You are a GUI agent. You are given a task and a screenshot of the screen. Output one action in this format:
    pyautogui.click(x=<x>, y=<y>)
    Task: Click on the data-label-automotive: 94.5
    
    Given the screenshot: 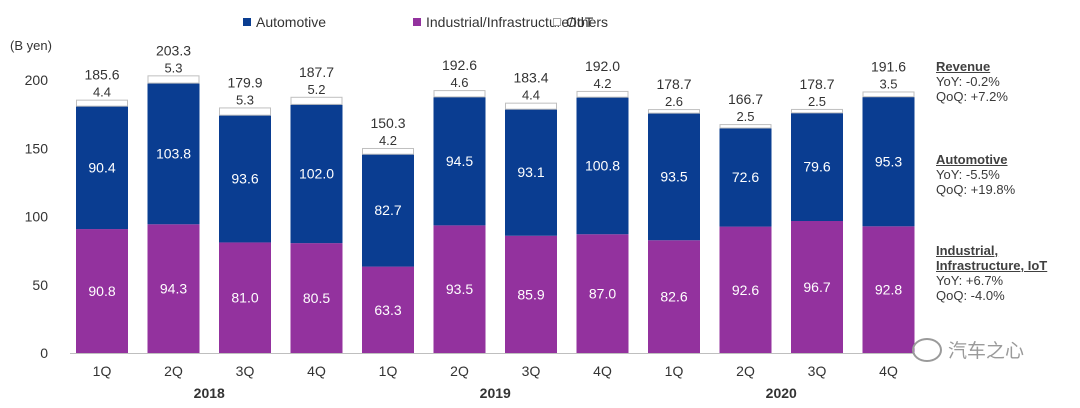 What is the action you would take?
    pyautogui.click(x=459, y=161)
    